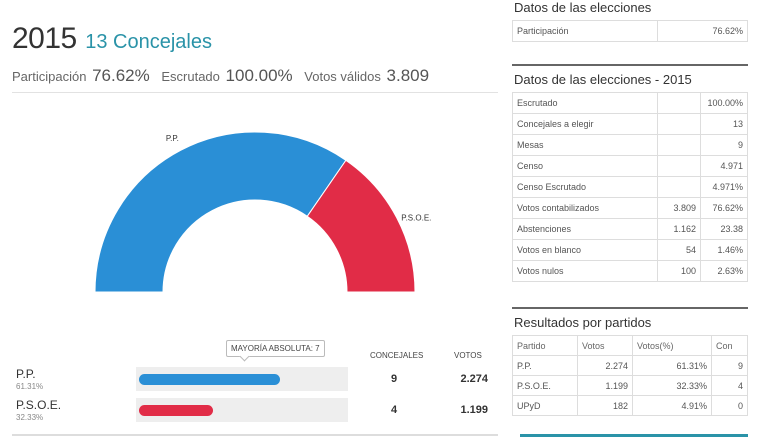  Describe the element at coordinates (729, 365) in the screenshot. I see `table-cell-value: 9` at that location.